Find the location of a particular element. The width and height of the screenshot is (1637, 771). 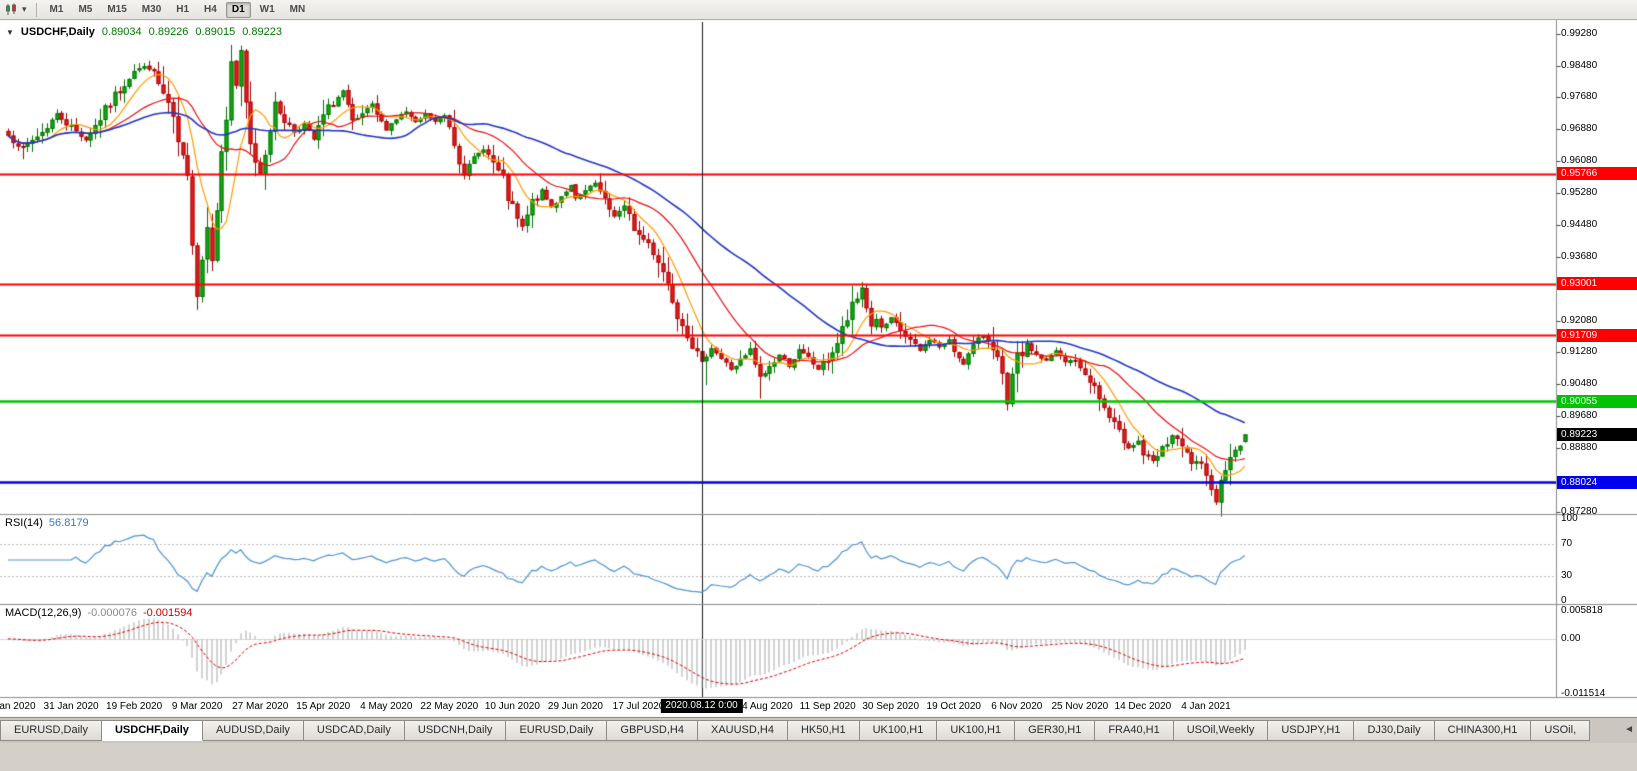

chart-tab-fra40-h1: FRA40,H1 is located at coordinates (1134, 730).